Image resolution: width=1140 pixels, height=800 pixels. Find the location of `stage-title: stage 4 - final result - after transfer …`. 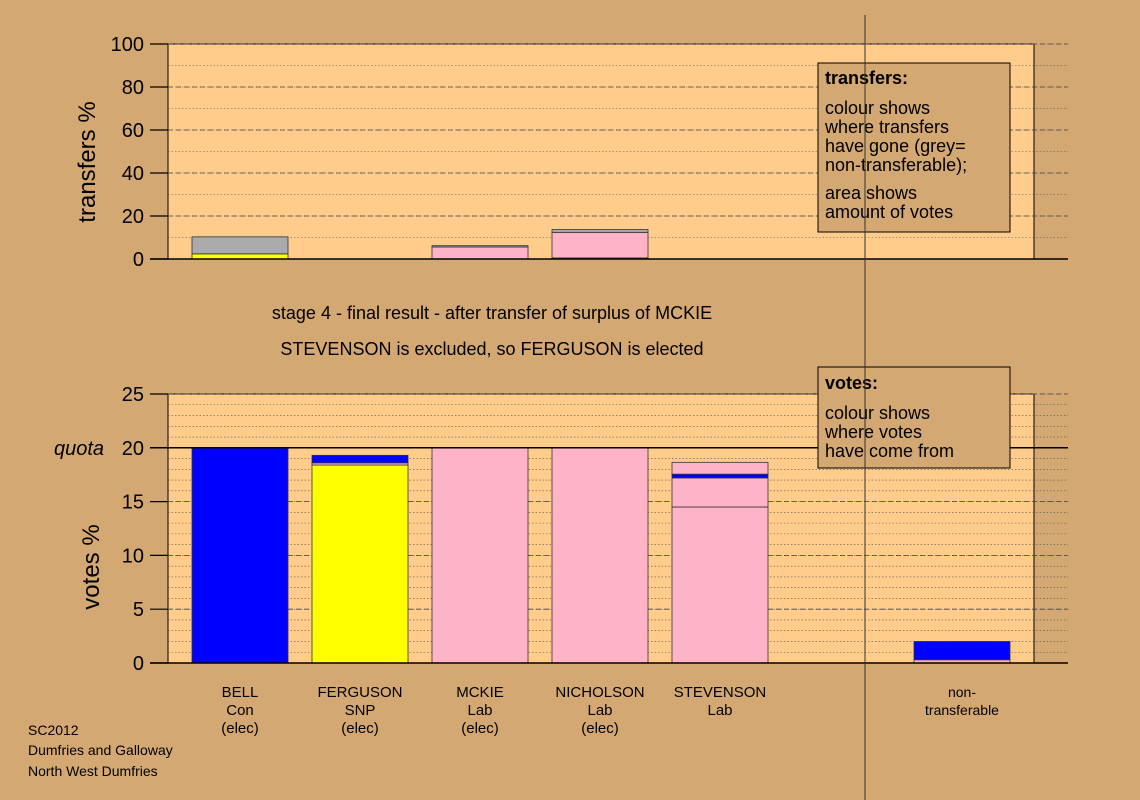

stage-title: stage 4 - final result - after transfer … is located at coordinates (492, 313).